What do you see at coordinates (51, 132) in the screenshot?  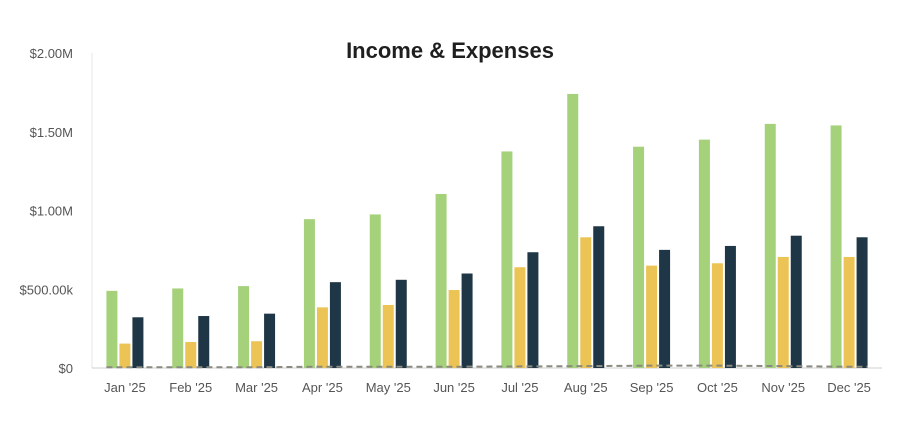 I see `y-tick-label: $1.50M` at bounding box center [51, 132].